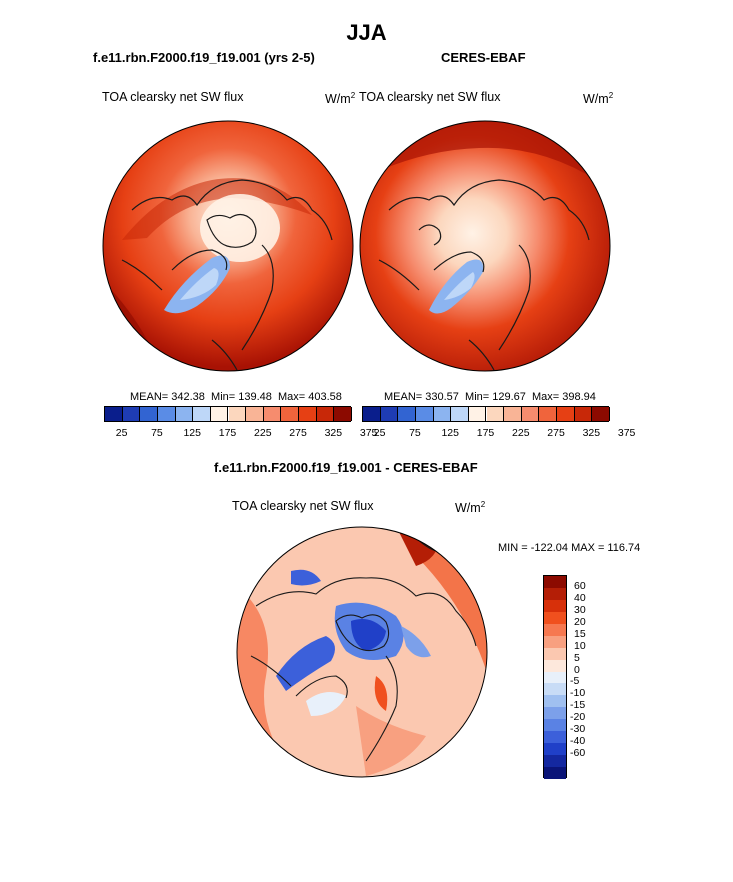  What do you see at coordinates (592, 676) in the screenshot?
I see `diff-colorbar-ticks: 60 40 30 20 15 10 5 0 -5 -10 -15 -20 -30 -40 -60` at bounding box center [592, 676].